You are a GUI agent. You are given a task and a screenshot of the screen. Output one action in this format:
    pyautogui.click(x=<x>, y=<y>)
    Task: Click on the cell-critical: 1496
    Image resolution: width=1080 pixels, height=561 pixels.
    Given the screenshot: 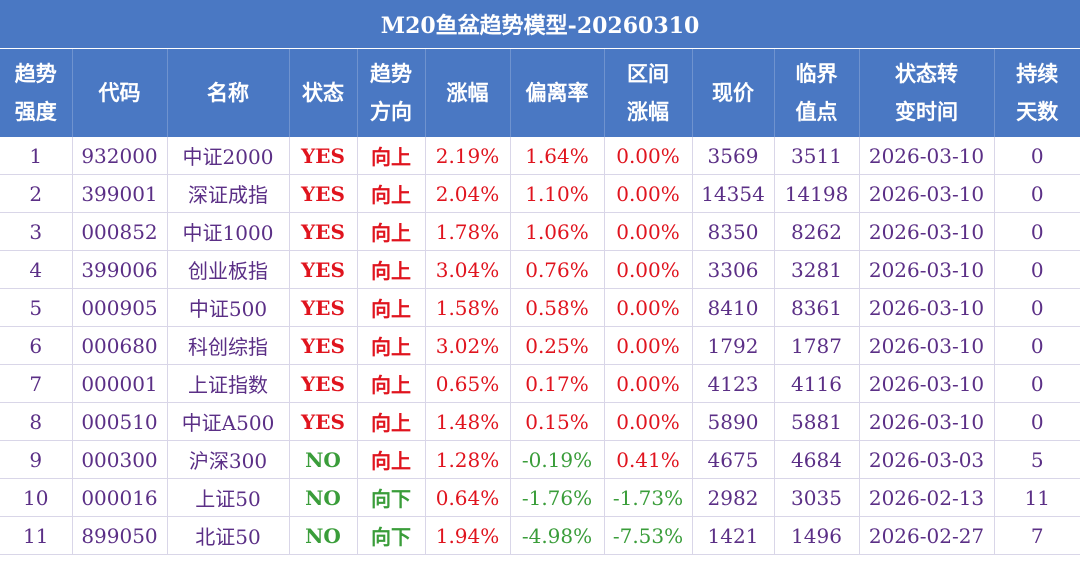 What is the action you would take?
    pyautogui.click(x=817, y=535)
    